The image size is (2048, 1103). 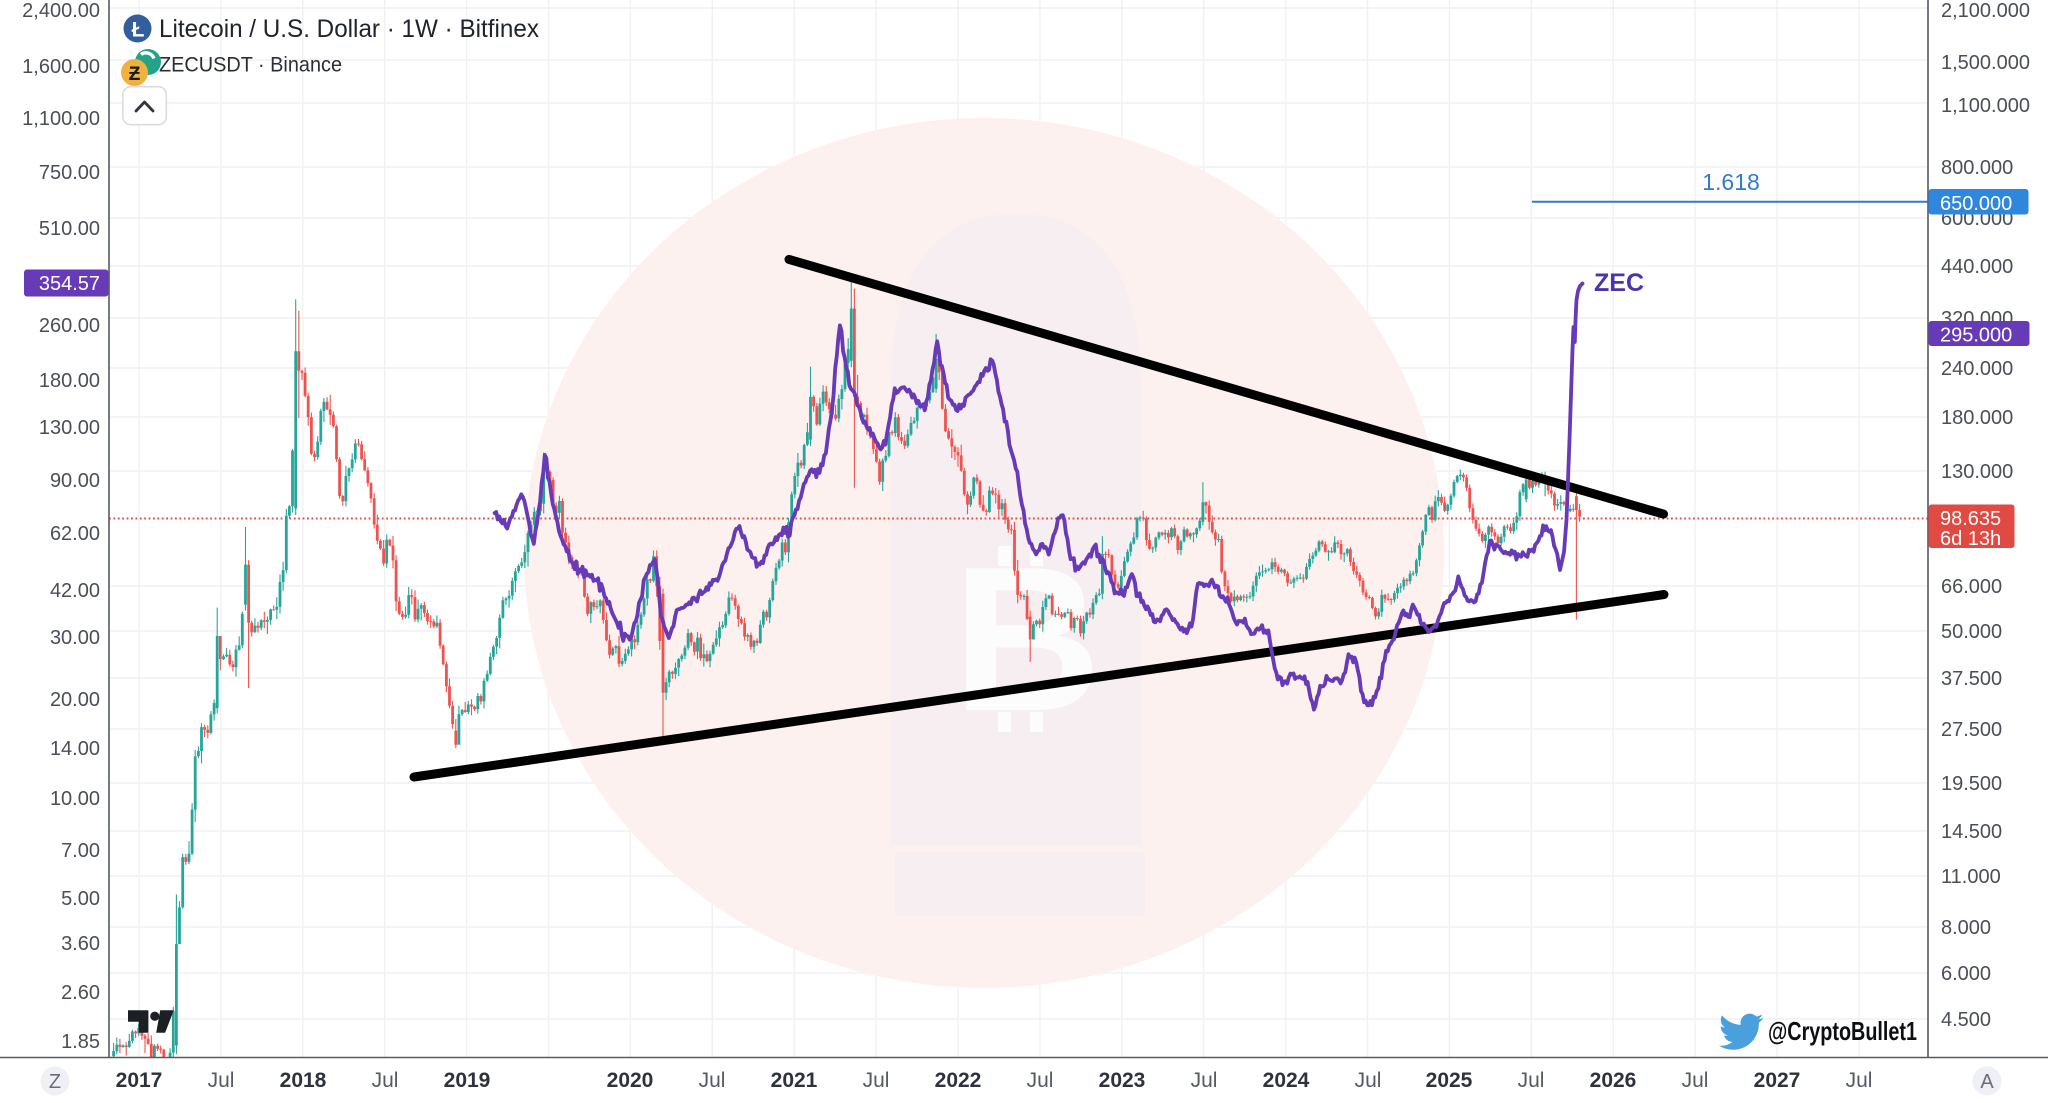 What do you see at coordinates (1985, 11) in the screenshot?
I see `svg-text: 2,100.000` at bounding box center [1985, 11].